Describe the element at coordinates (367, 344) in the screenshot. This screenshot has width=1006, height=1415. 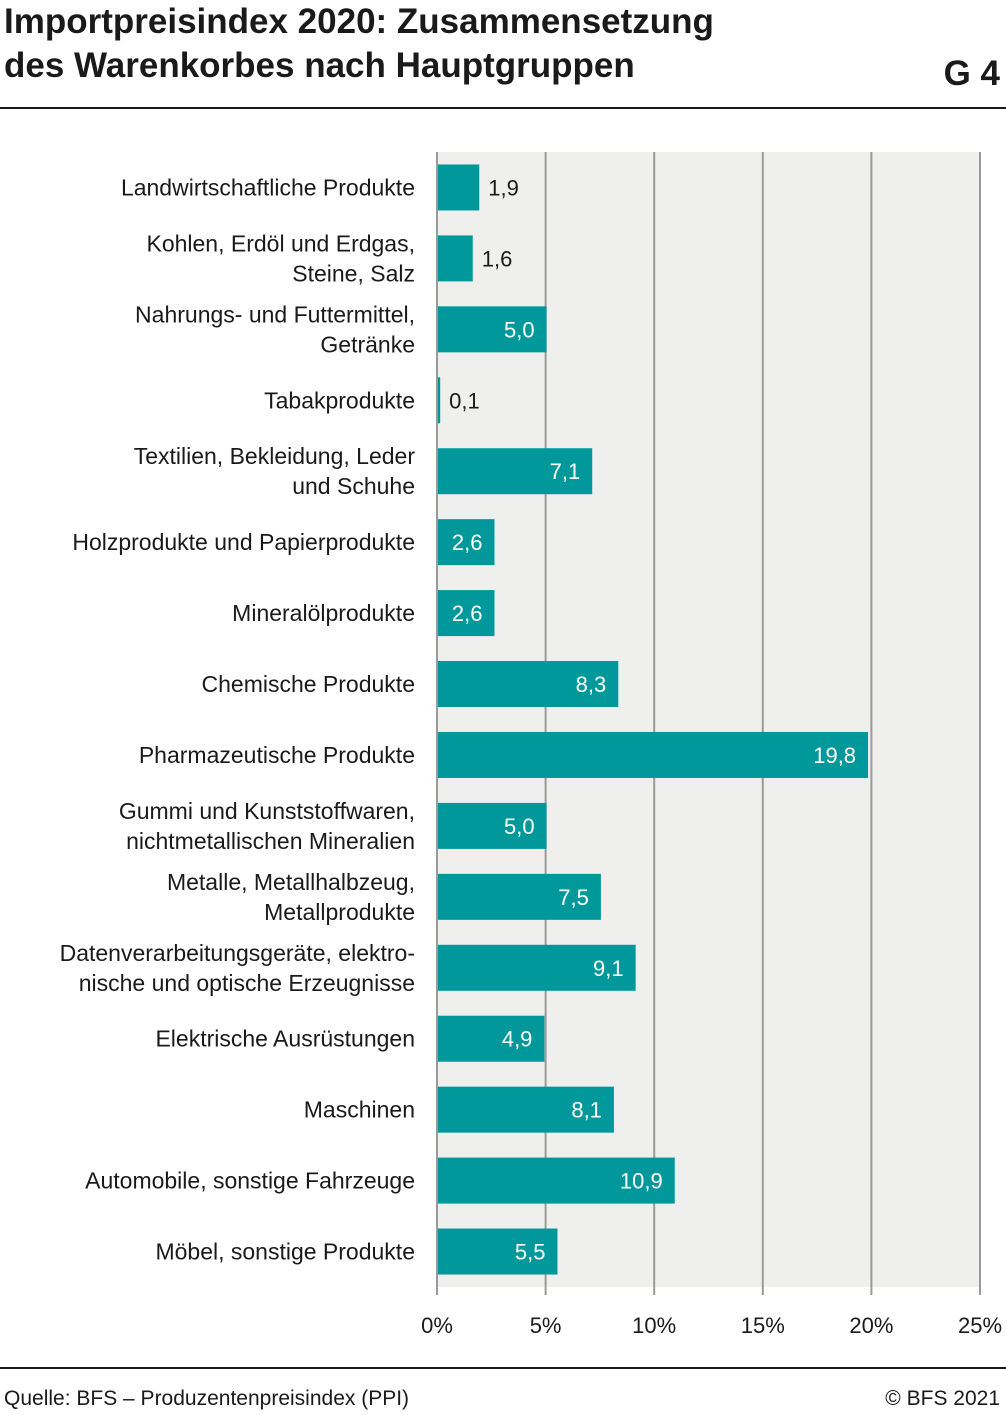
I see `category-label: Getränke` at that location.